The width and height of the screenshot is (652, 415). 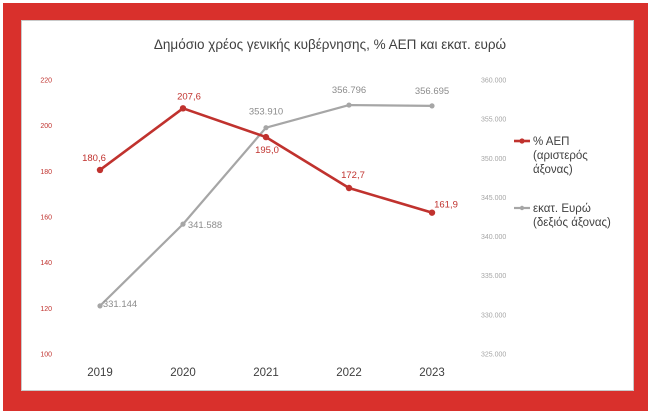 What do you see at coordinates (493, 120) in the screenshot?
I see `right-axis-tick-label: 355.000` at bounding box center [493, 120].